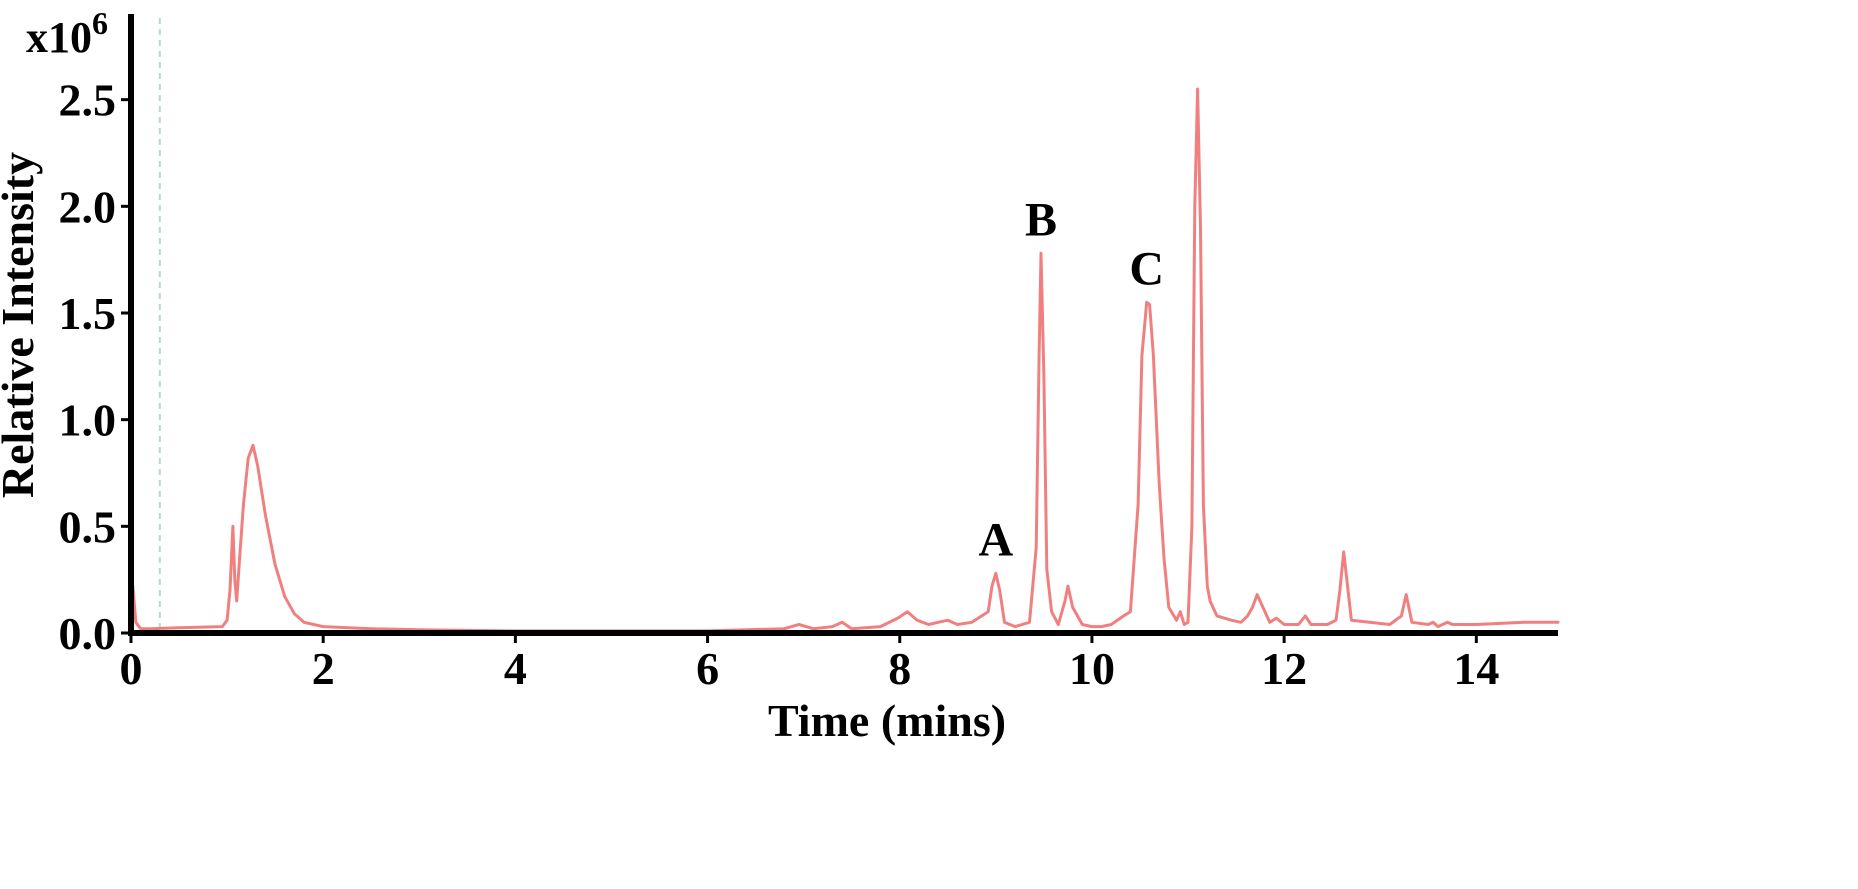 The width and height of the screenshot is (1858, 889). Describe the element at coordinates (996, 539) in the screenshot. I see `peak-label-a: A` at that location.